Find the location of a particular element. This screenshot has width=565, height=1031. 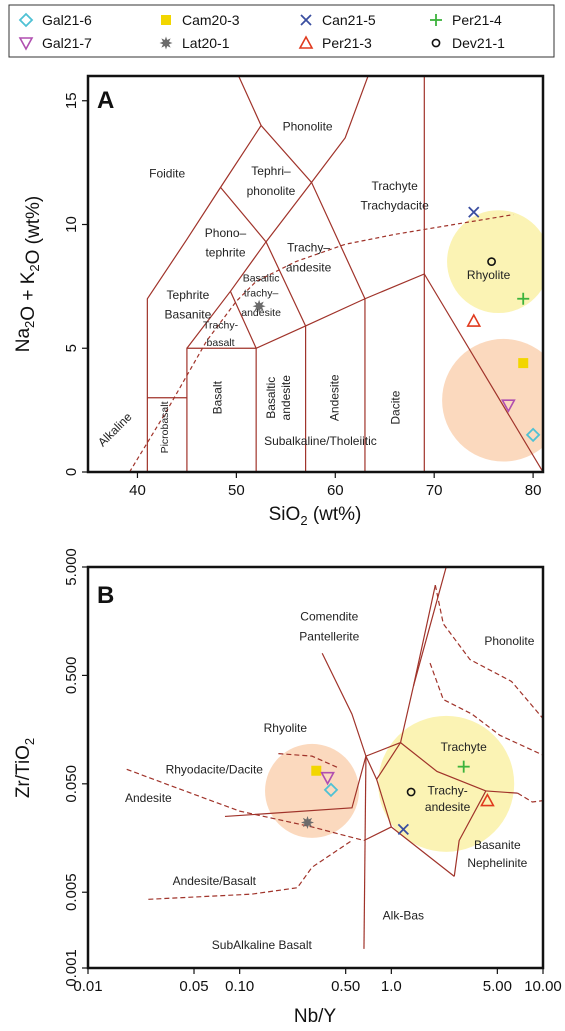

x-tick-label-a: 70 is located at coordinates (434, 490).